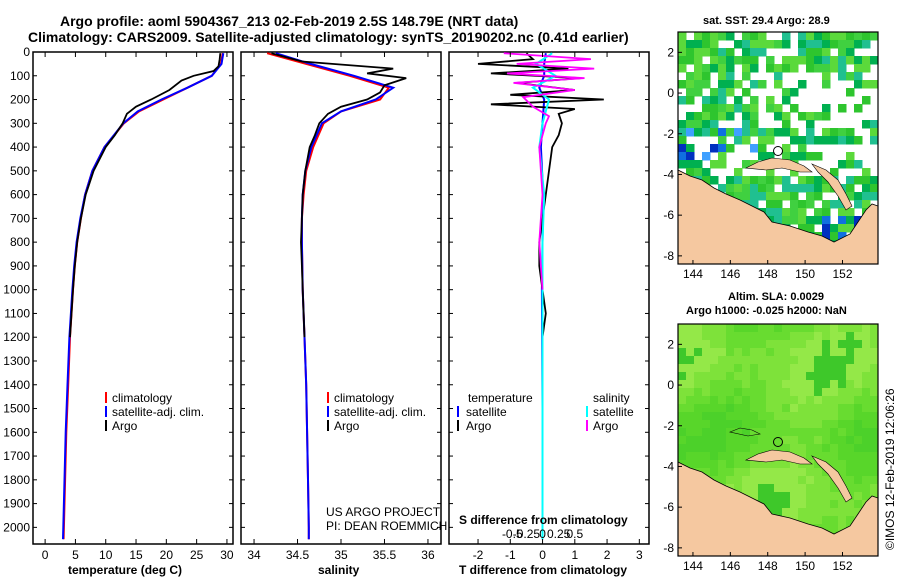 Image resolution: width=900 pixels, height=580 pixels. What do you see at coordinates (766, 311) in the screenshot?
I see `sla-map-title-2: Argo h1000: -0.025 h2000: NaN` at bounding box center [766, 311].